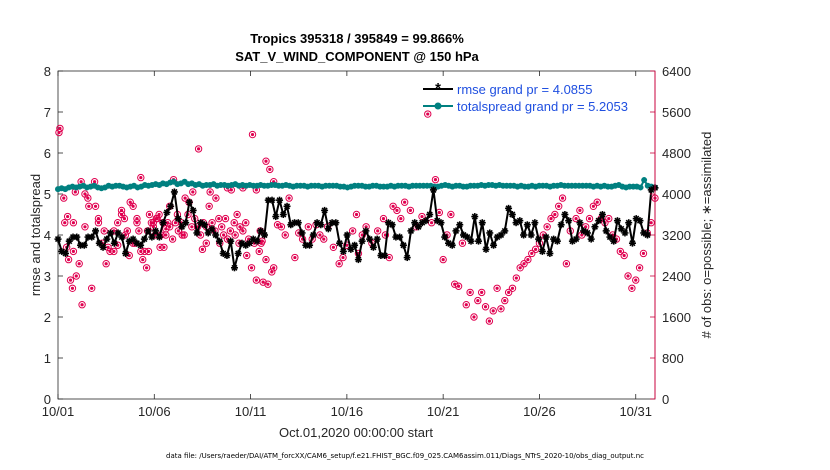  Describe the element at coordinates (665, 399) in the screenshot. I see `y2-tick-label: 0` at that location.